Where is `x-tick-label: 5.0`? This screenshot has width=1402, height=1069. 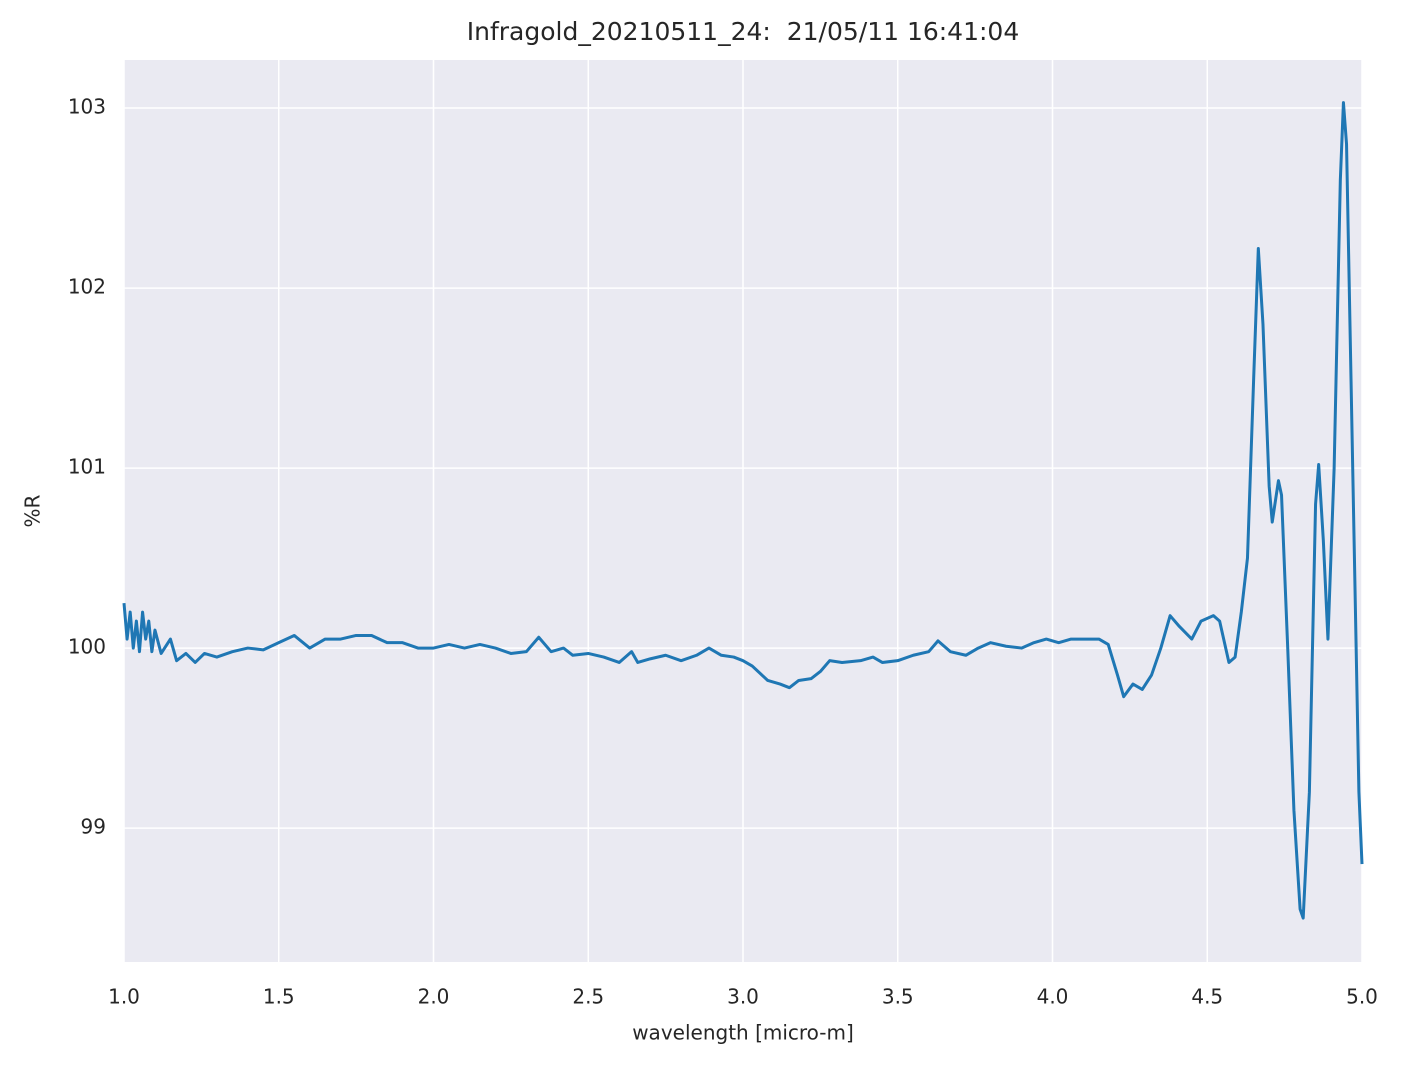
x-tick-label: 5.0 is located at coordinates (1362, 997).